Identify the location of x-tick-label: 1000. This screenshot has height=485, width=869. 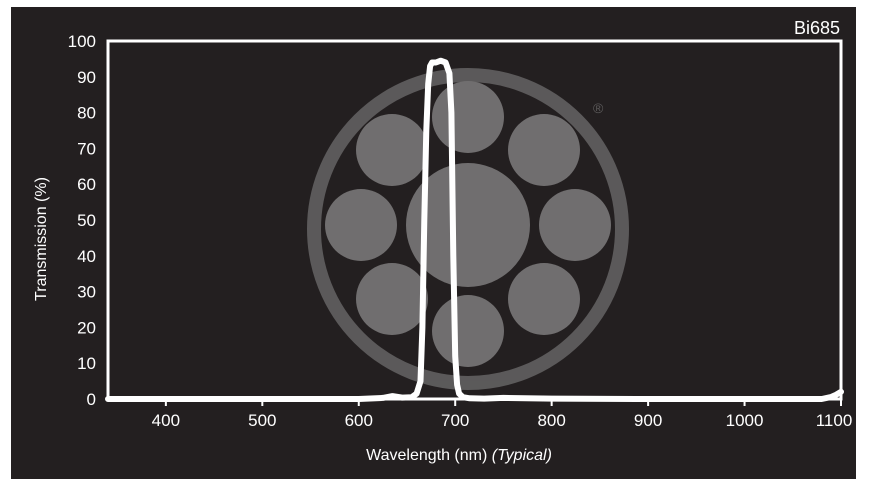
(745, 420).